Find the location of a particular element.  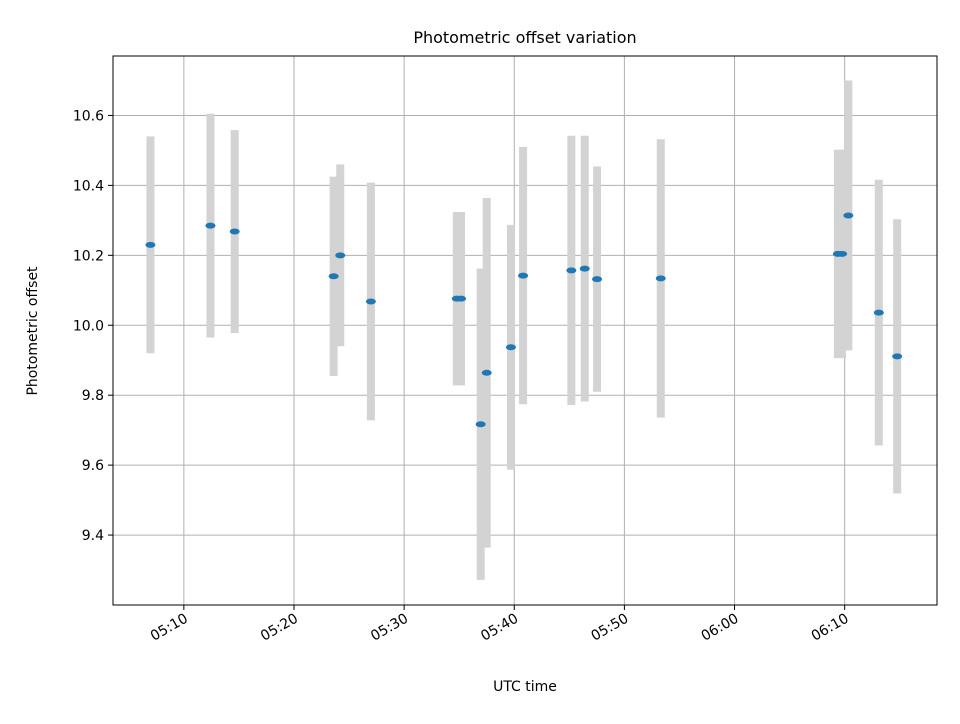

y-tick-label: 9.6 is located at coordinates (93, 466).